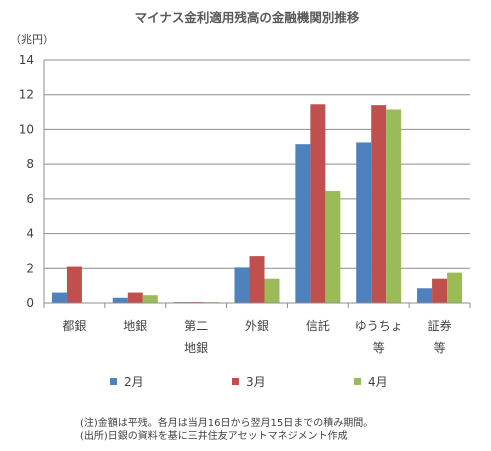 The image size is (491, 451). What do you see at coordinates (257, 326) in the screenshot?
I see `x-tick-label: 外銀` at bounding box center [257, 326].